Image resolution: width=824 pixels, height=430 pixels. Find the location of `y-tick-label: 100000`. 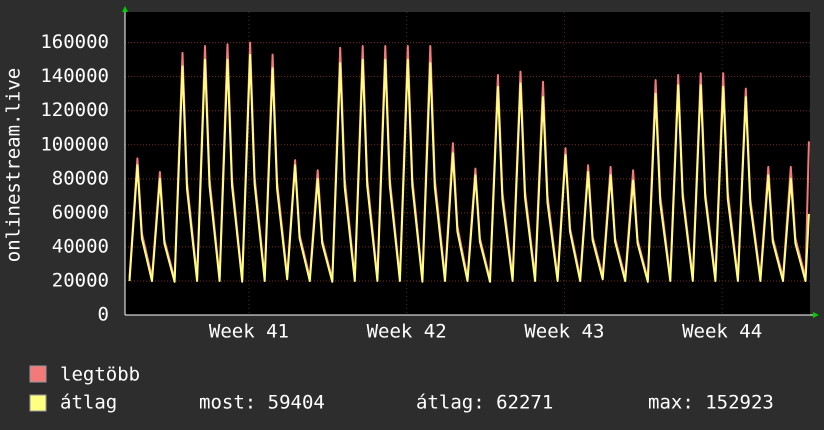

y-tick-label: 100000 is located at coordinates (74, 144).